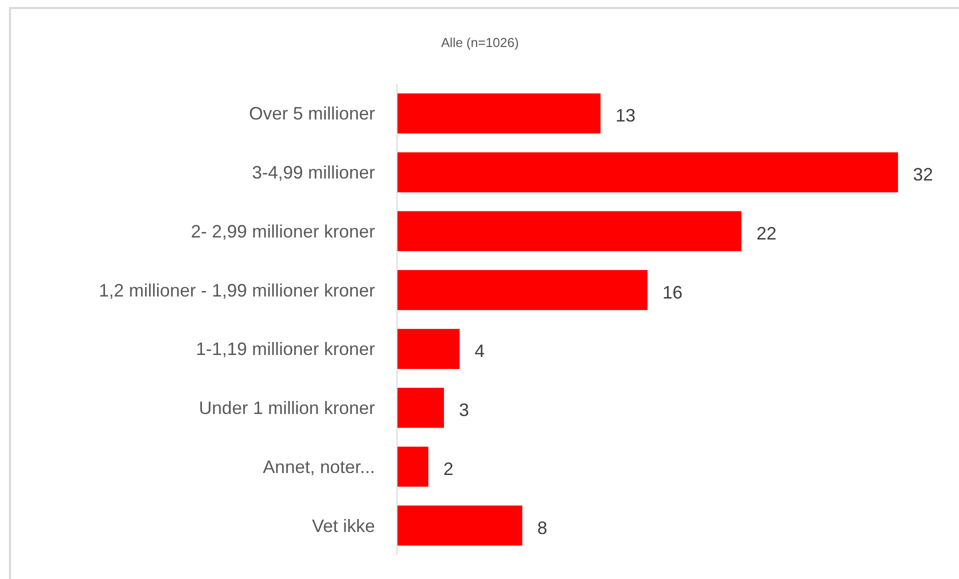 The height and width of the screenshot is (579, 959). Describe the element at coordinates (343, 526) in the screenshot. I see `y-tick-label: Vet ikke` at that location.